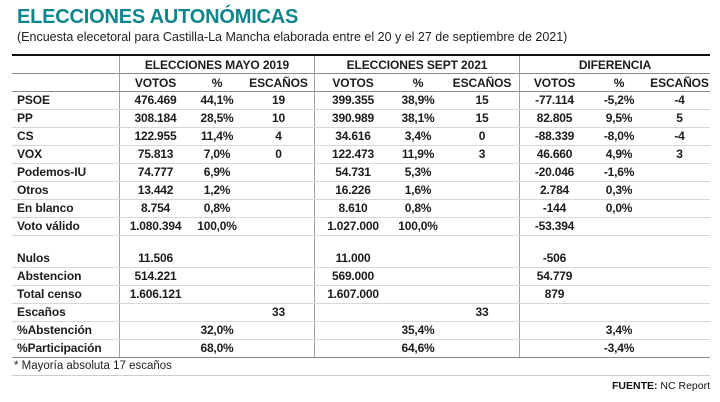 This screenshot has width=720, height=402. What do you see at coordinates (217, 330) in the screenshot?
I see `cell-pct: 32,0%` at bounding box center [217, 330].